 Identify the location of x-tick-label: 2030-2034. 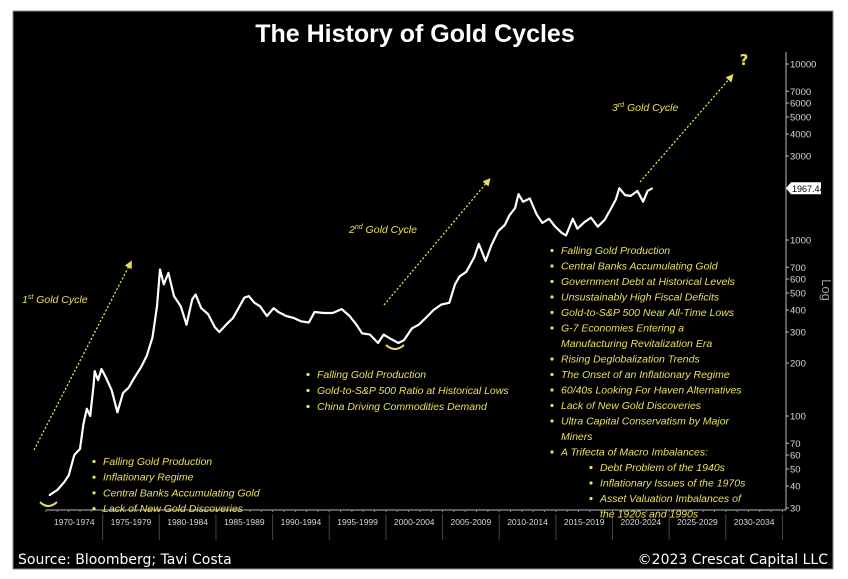
(754, 522).